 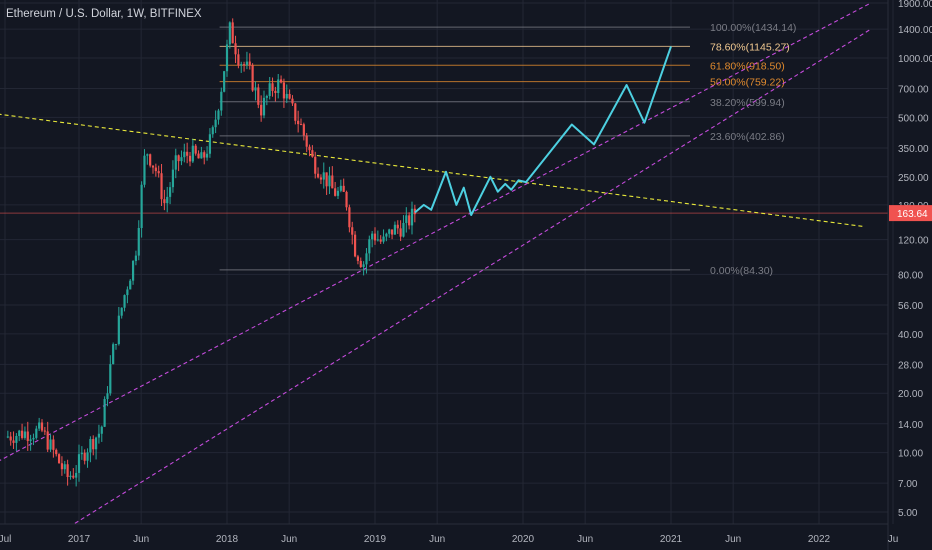 I want to click on time-axis-label: 2020, so click(x=523, y=539).